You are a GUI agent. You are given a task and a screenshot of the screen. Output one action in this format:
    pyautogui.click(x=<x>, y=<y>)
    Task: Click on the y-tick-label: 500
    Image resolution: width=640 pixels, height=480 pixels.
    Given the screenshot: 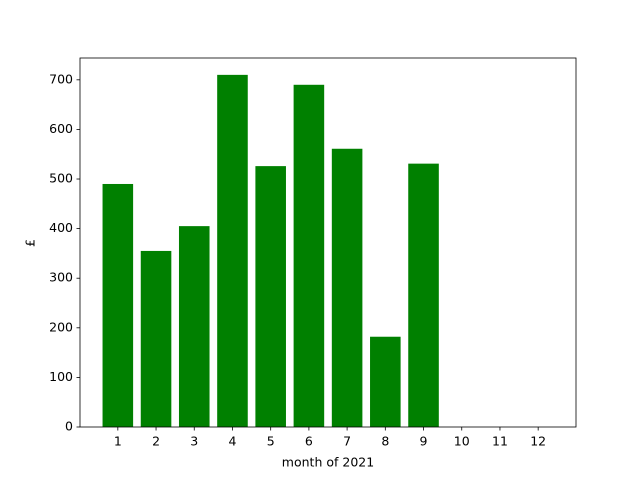 What is the action you would take?
    pyautogui.click(x=61, y=178)
    